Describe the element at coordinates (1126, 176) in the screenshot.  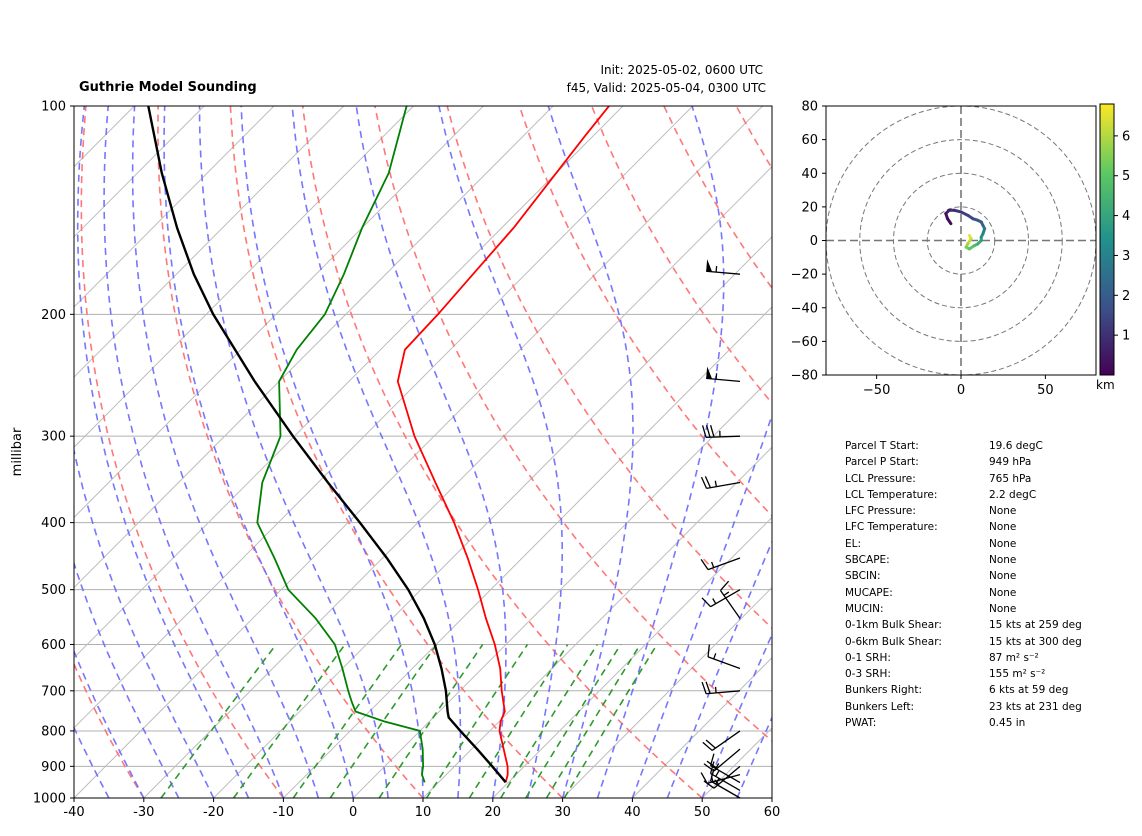
I see `colorbar-tick-label: 5` at that location.